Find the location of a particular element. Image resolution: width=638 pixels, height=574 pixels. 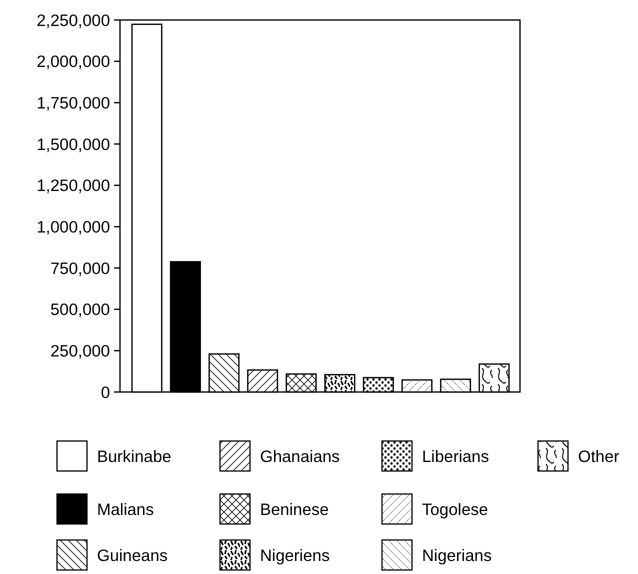

legend-label: Nigerians is located at coordinates (457, 555).